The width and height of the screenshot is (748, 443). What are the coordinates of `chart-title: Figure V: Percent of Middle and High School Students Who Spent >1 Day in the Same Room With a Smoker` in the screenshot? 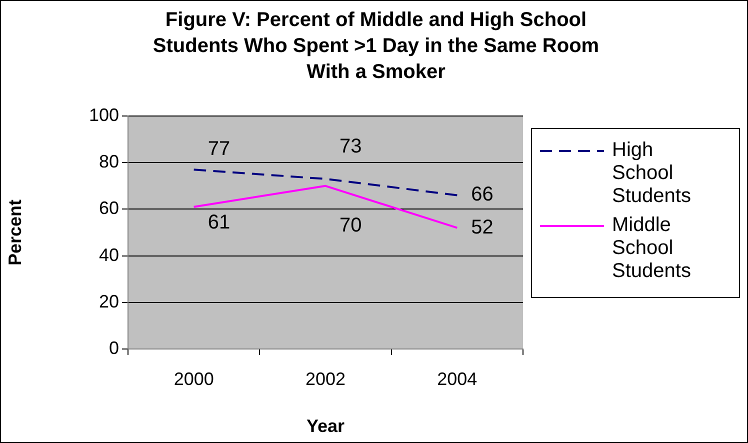 It's located at (376, 46).